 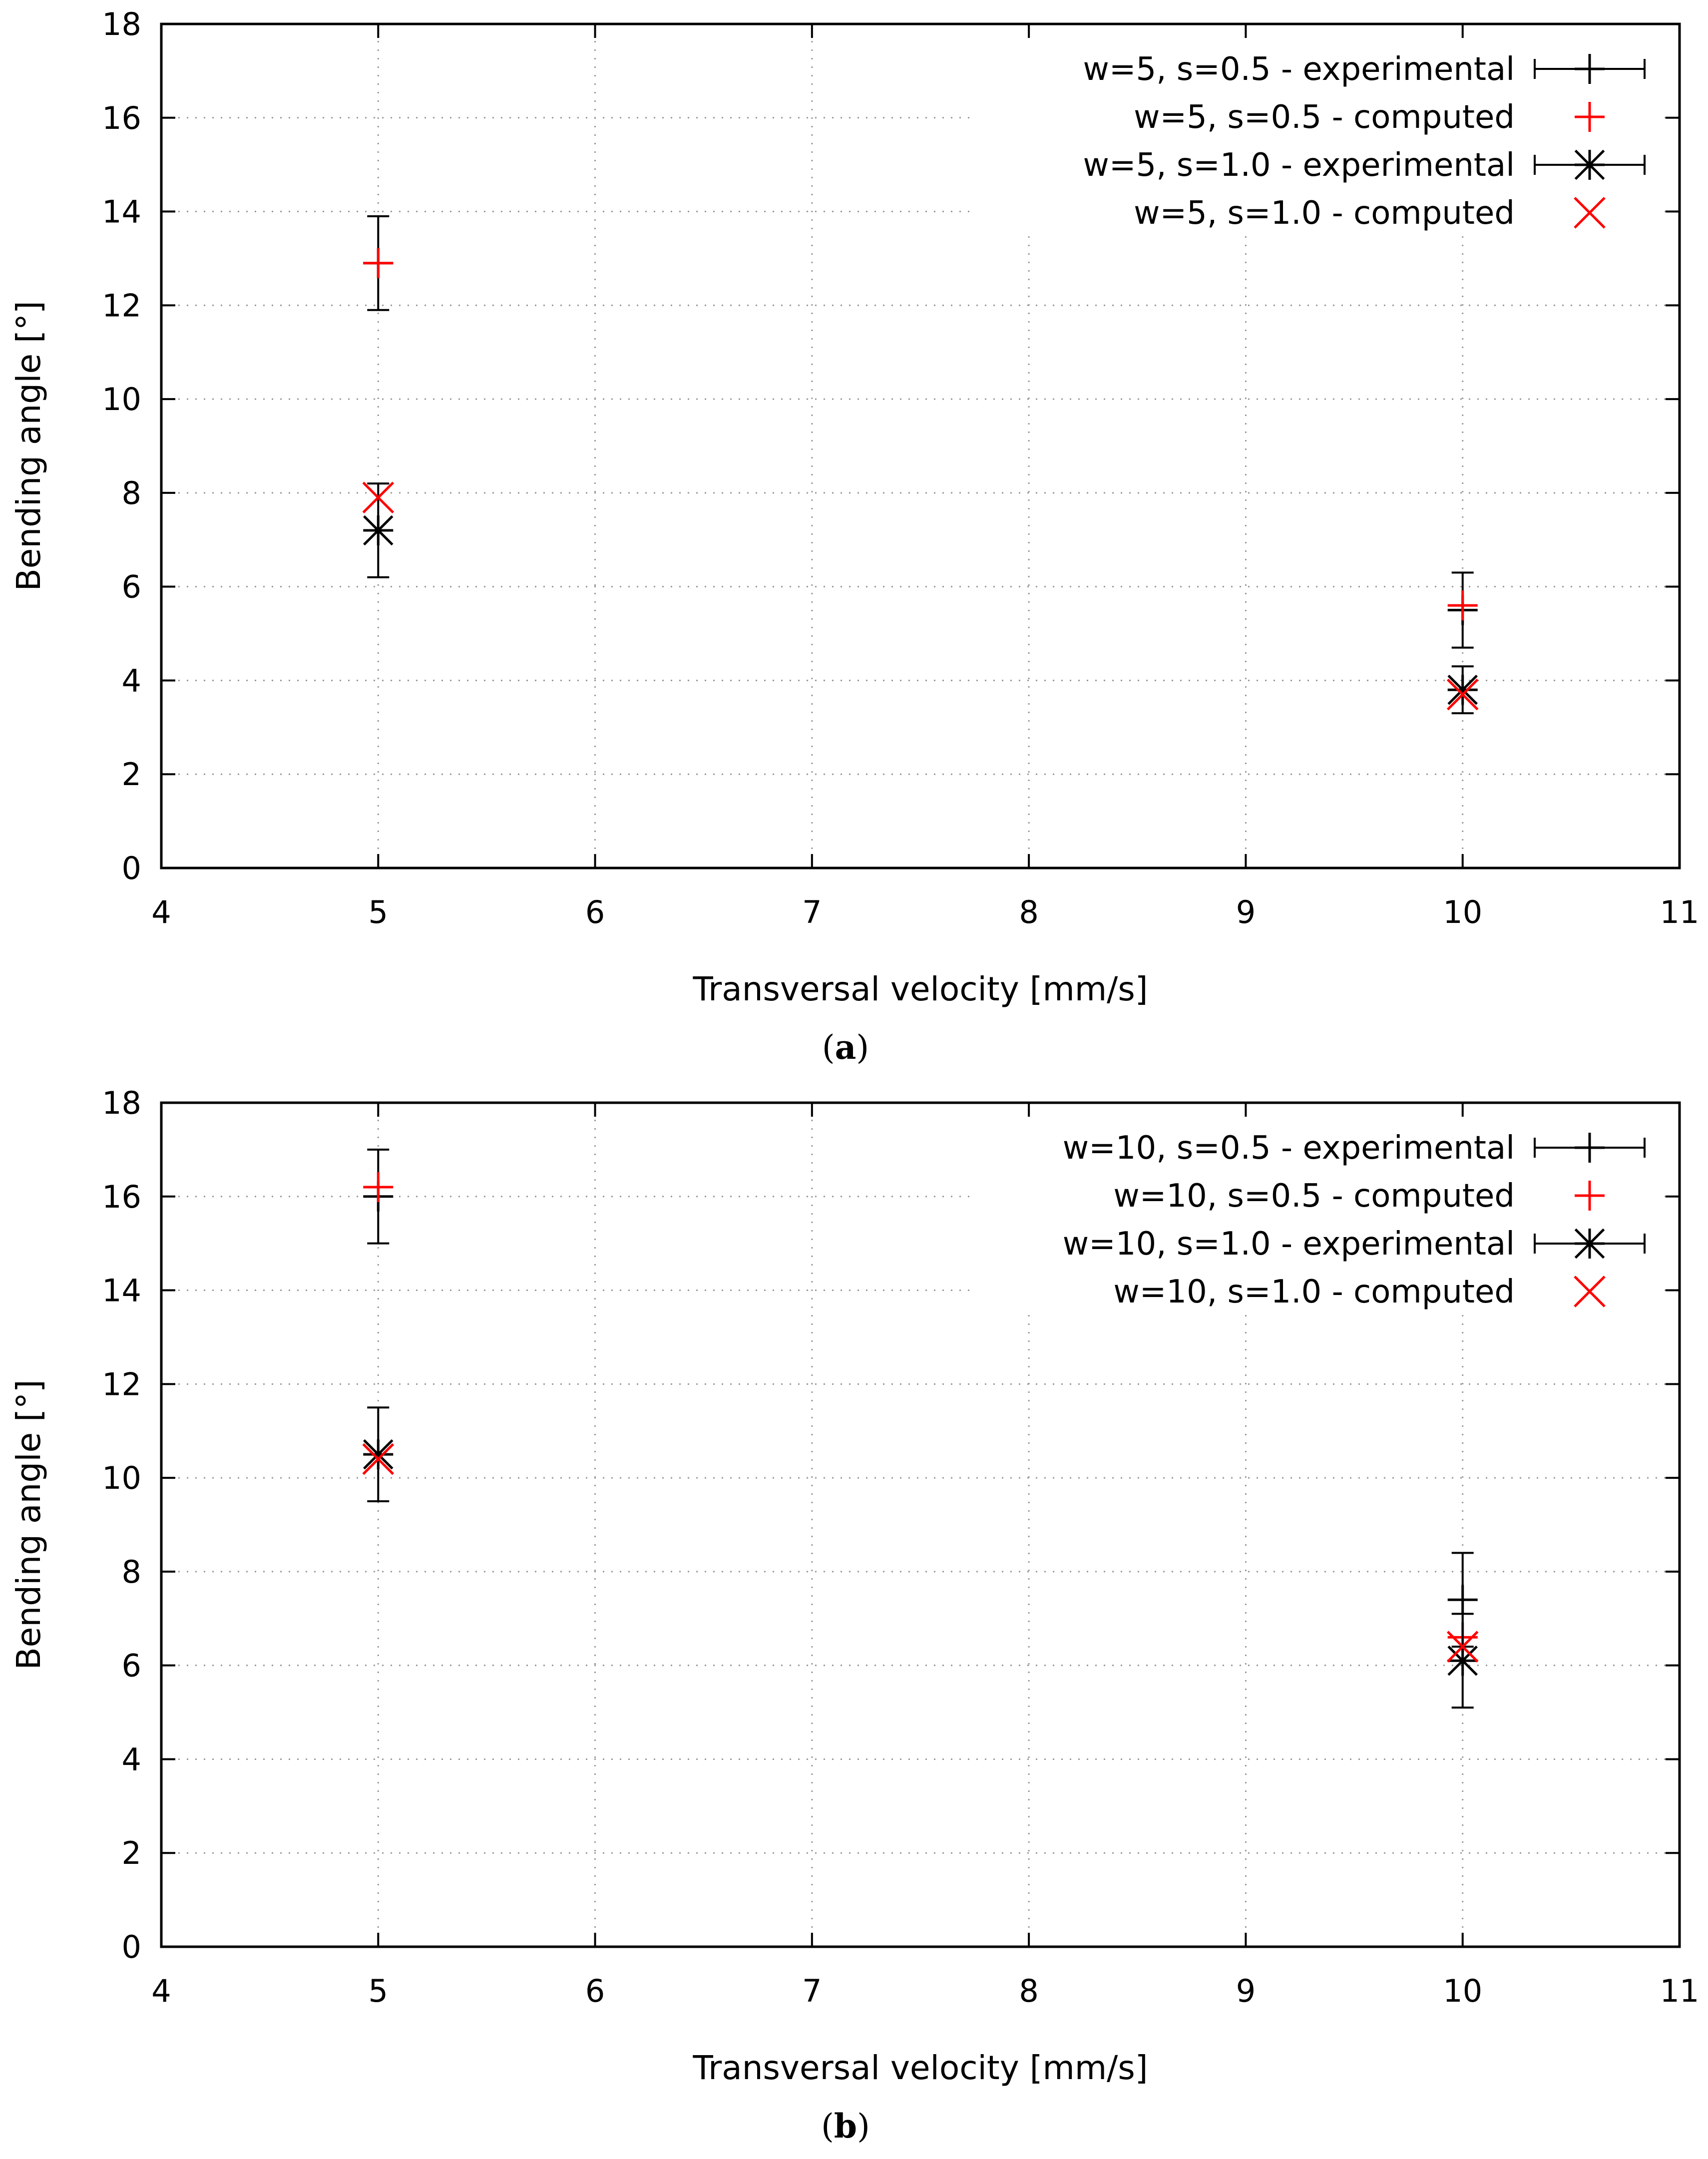 I want to click on legend-label: w=5, s=1.0 - computed, so click(x=1324, y=213).